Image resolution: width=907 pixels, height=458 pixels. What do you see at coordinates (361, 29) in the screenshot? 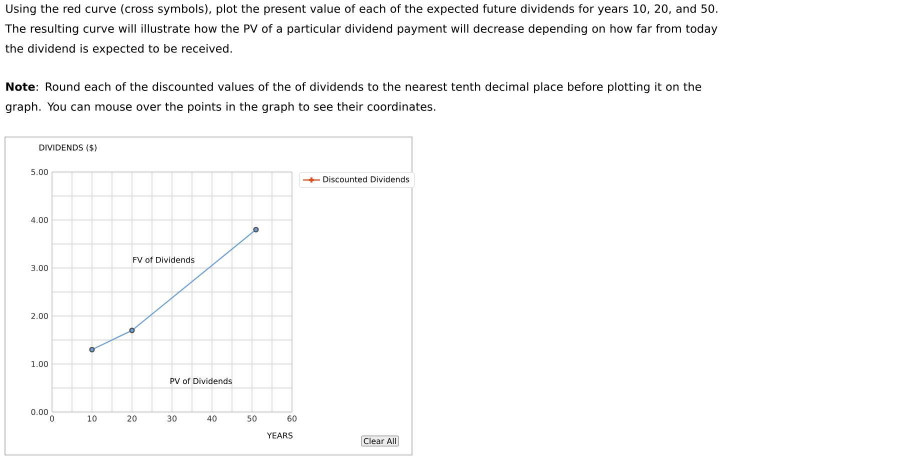
I see `text: Using the red curve (cross symbols), plot the present value of each of the expected future dividends for years 10, 20, and 50. The resulting curve will illustrate how the PV of a particular dividend payment will decrease depending on how far from today the dividend is expected to be received.` at bounding box center [361, 29].